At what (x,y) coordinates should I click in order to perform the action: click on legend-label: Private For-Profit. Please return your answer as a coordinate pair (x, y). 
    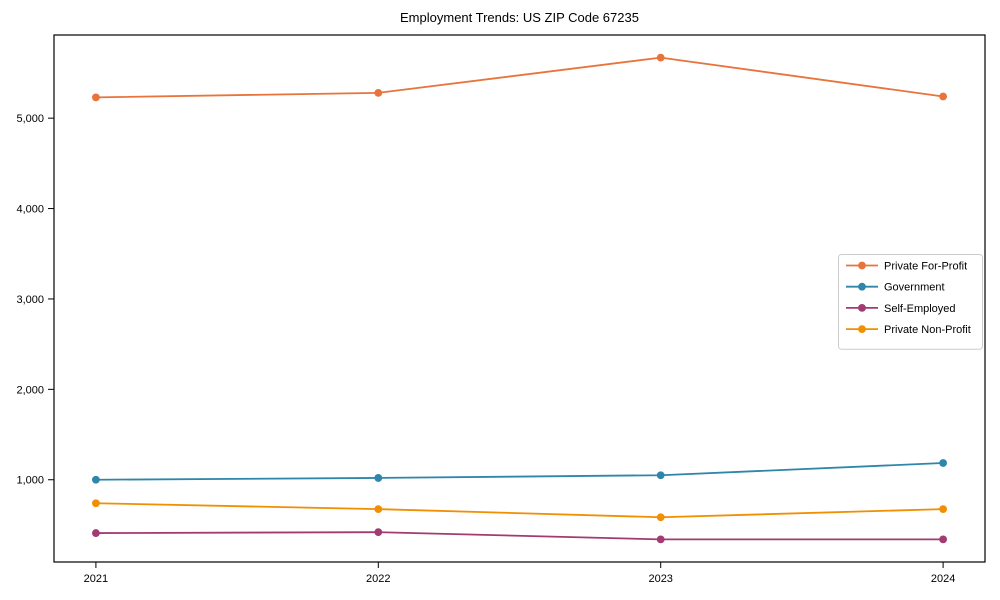
    Looking at the image, I should click on (925, 267).